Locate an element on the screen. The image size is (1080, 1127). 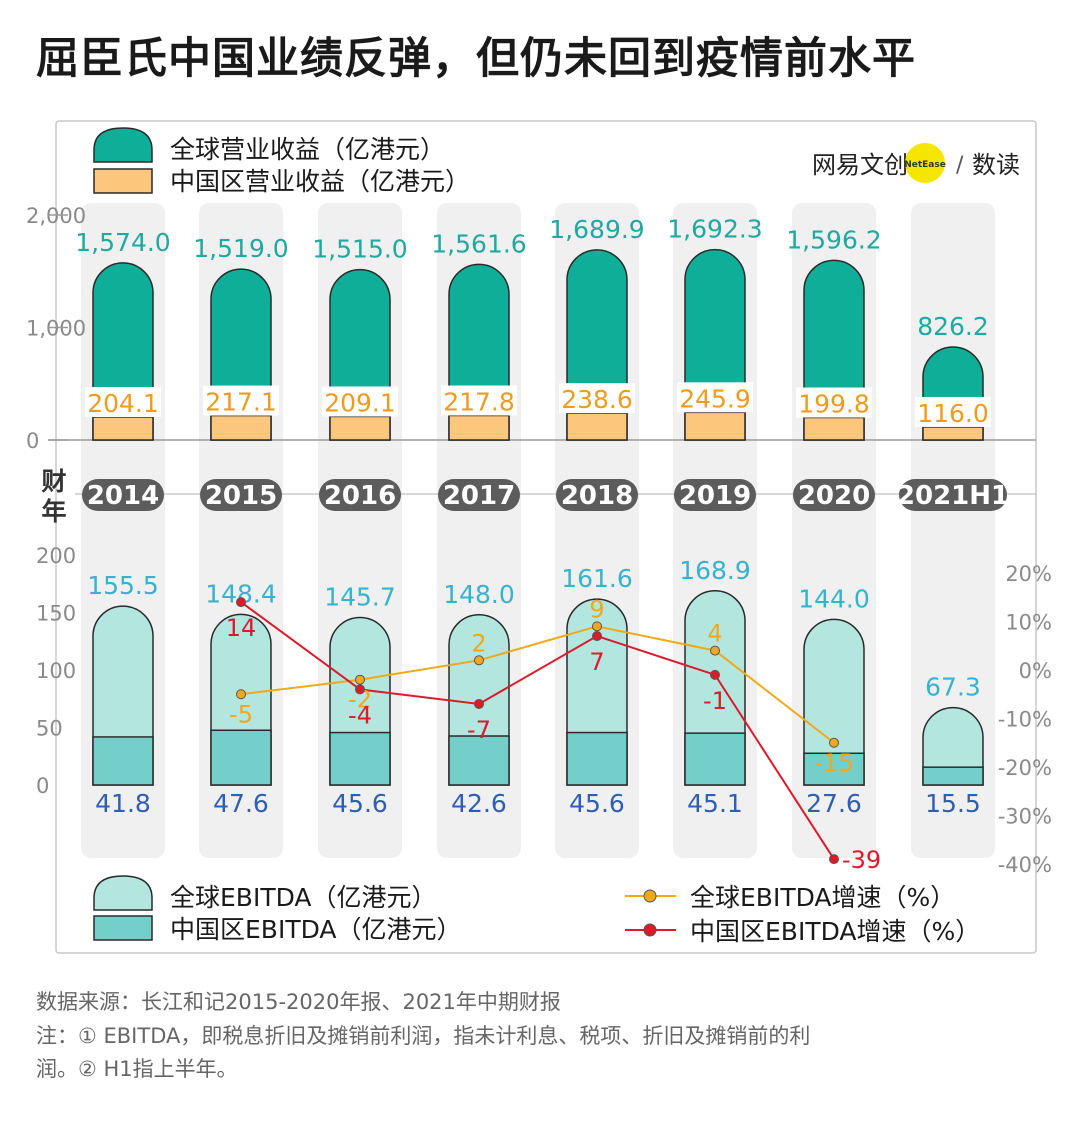
page-title: 屈臣氏中国业绩反弹，但仍未回到疫情前水平 is located at coordinates (476, 59).